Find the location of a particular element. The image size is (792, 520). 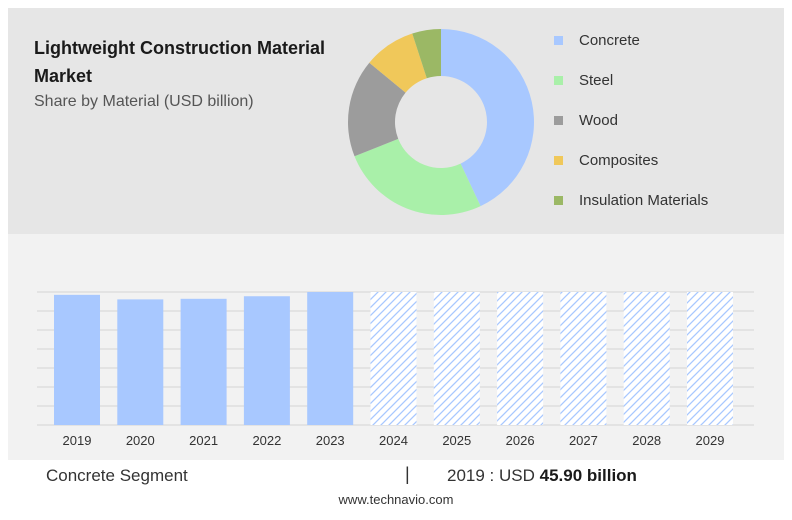

legend-label: Wood is located at coordinates (598, 120).